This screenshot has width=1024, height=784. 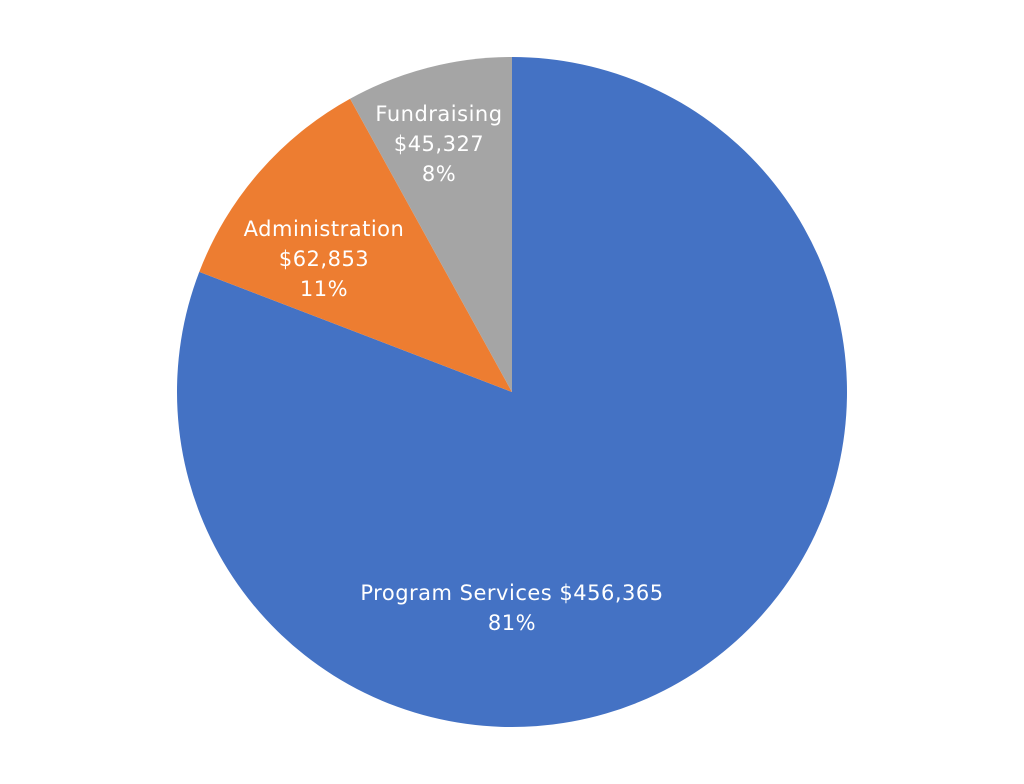 What do you see at coordinates (324, 229) in the screenshot?
I see `slice-label-line: Administration` at bounding box center [324, 229].